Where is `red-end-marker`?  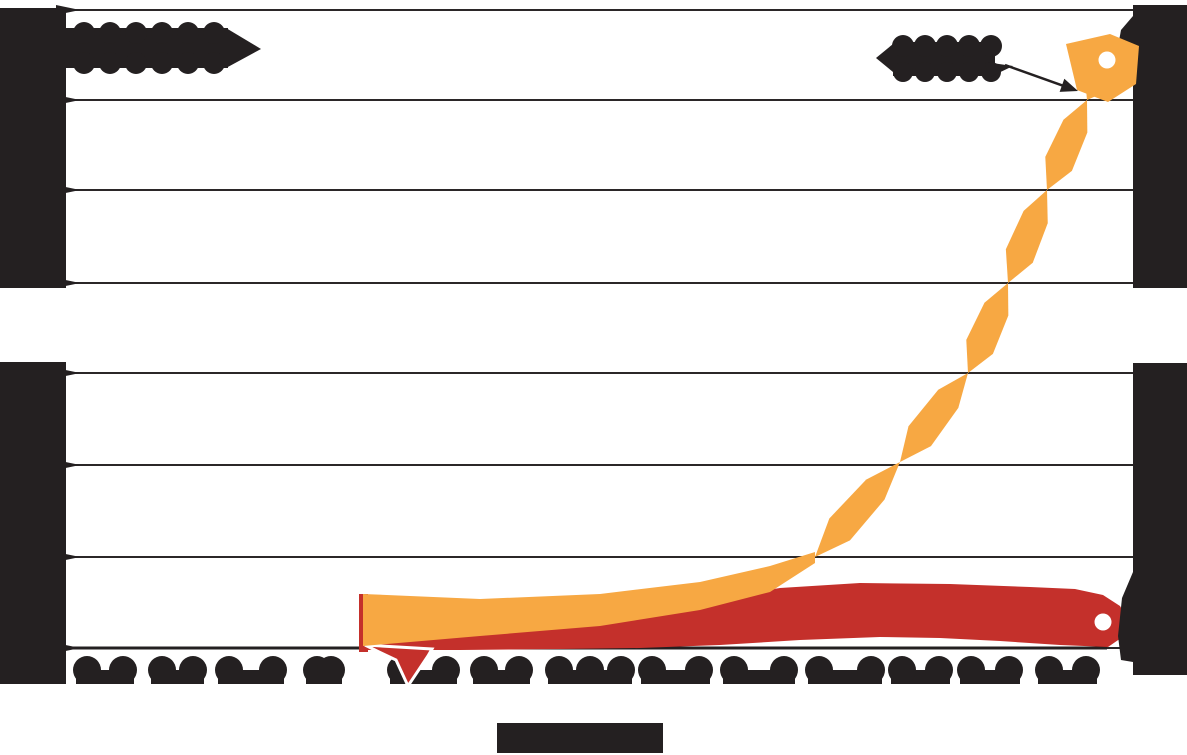
red-end-marker is located at coordinates (1103, 622).